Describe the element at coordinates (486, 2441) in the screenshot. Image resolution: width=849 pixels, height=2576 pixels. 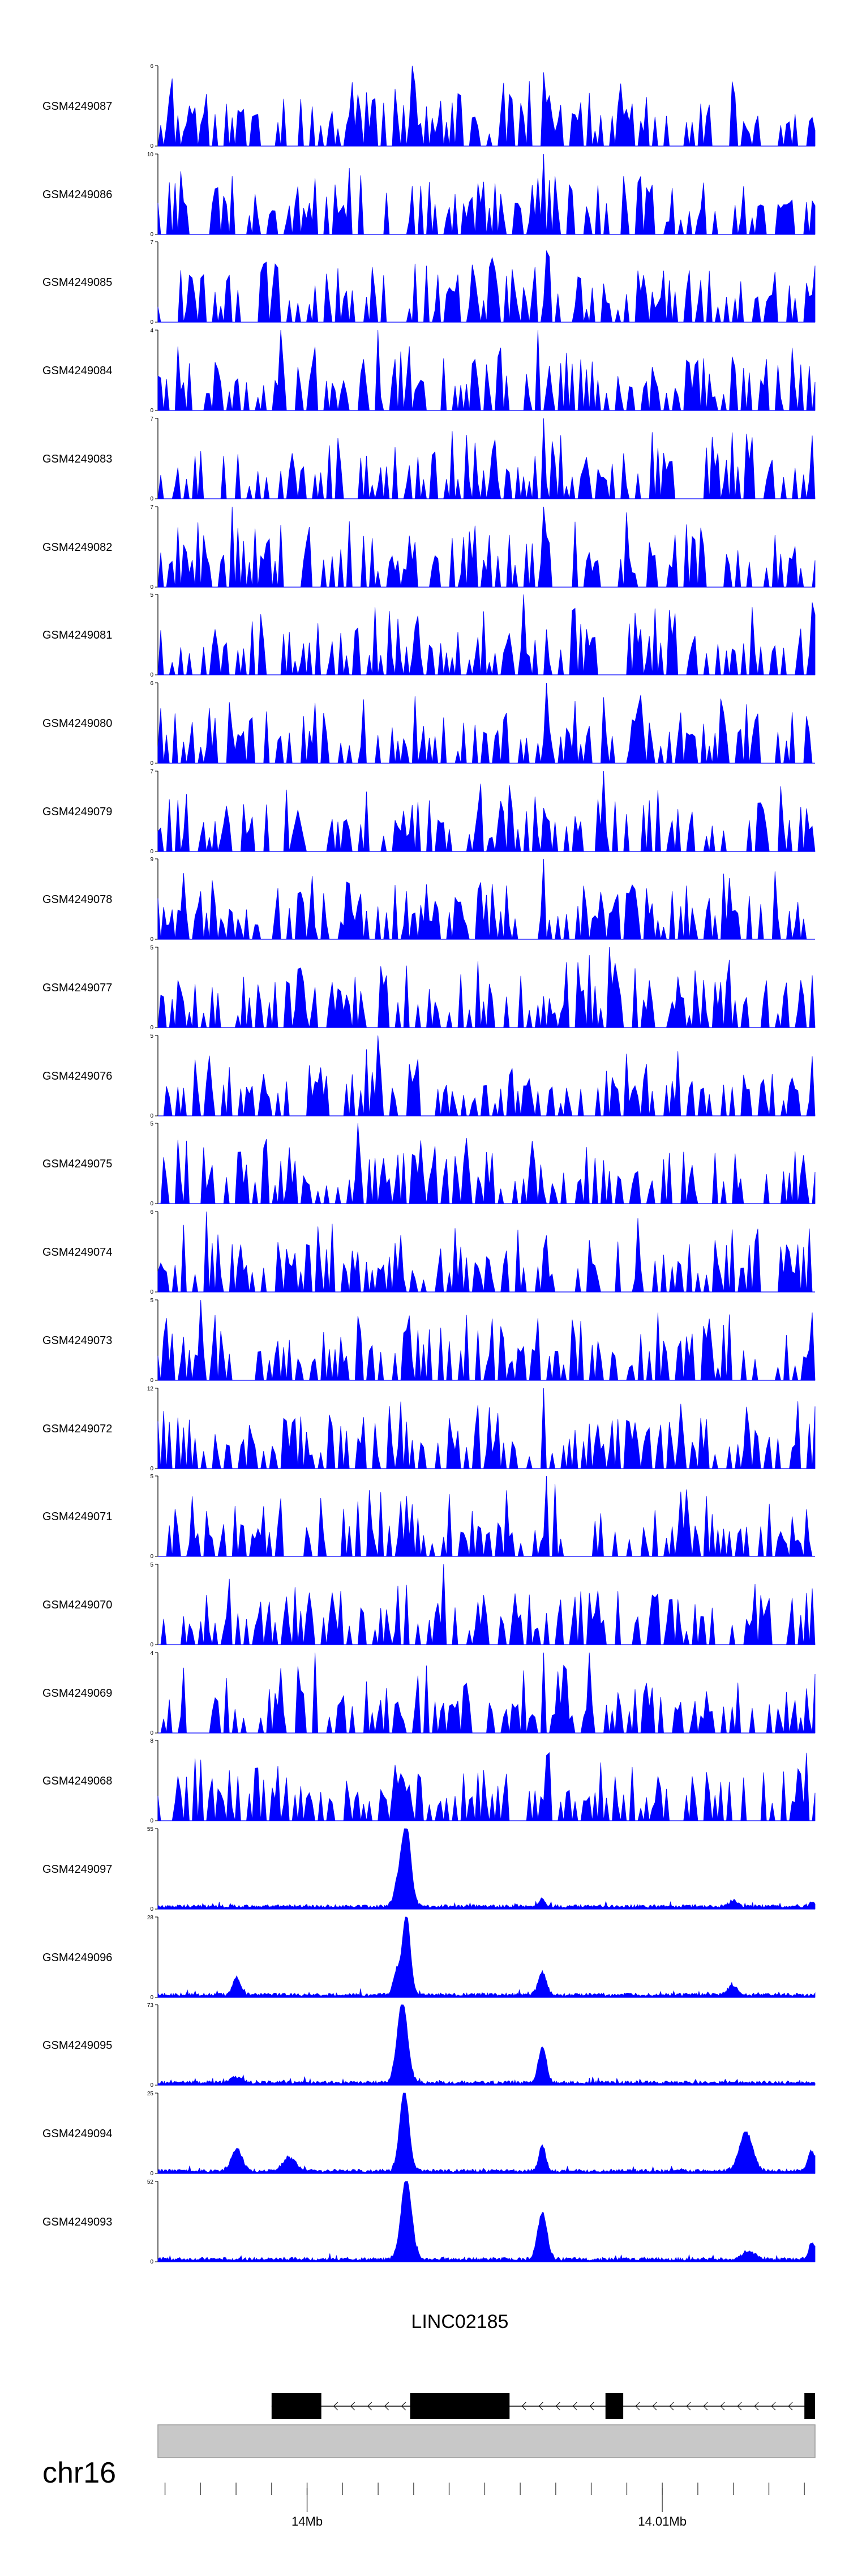
I see `chromosome-band` at that location.